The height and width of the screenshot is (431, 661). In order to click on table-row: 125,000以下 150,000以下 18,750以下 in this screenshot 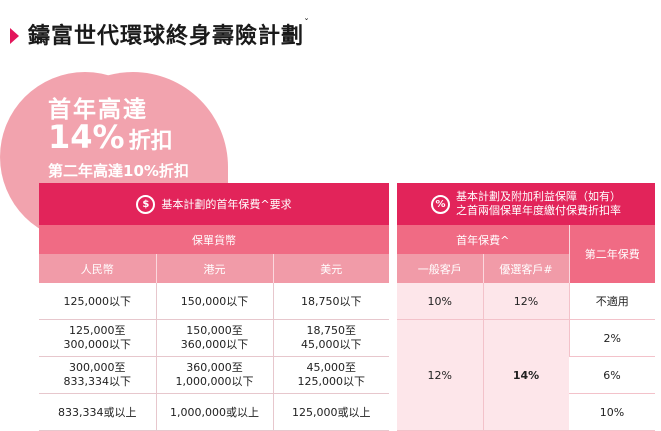, I will do `click(214, 301)`.